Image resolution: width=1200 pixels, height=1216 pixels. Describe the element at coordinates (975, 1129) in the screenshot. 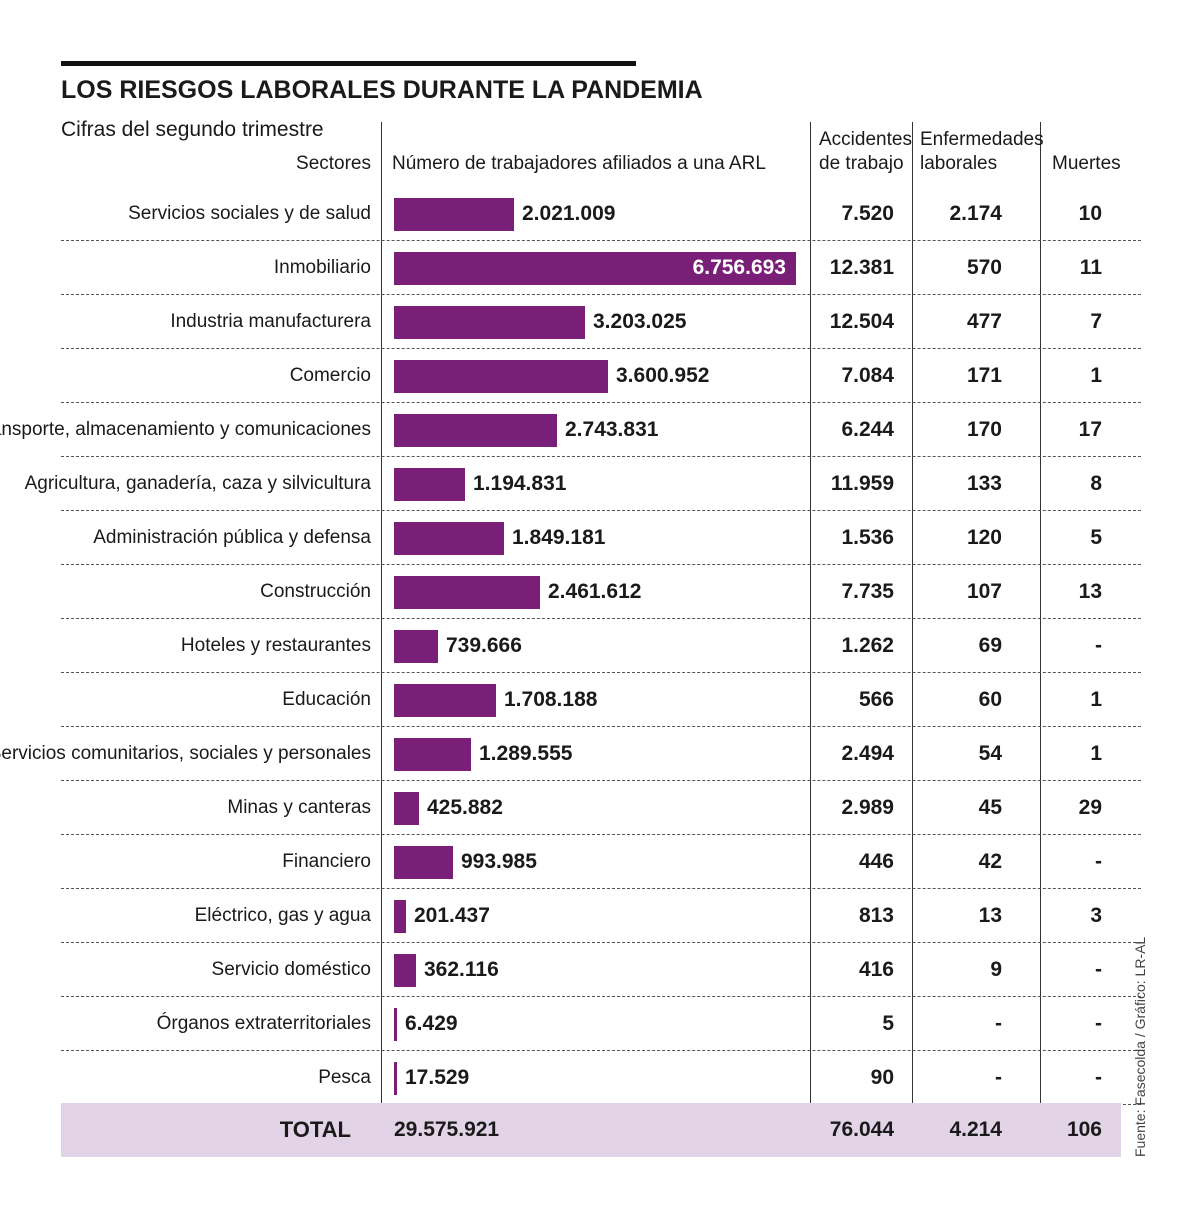

I see `total-enfermedades: 4.214` at that location.